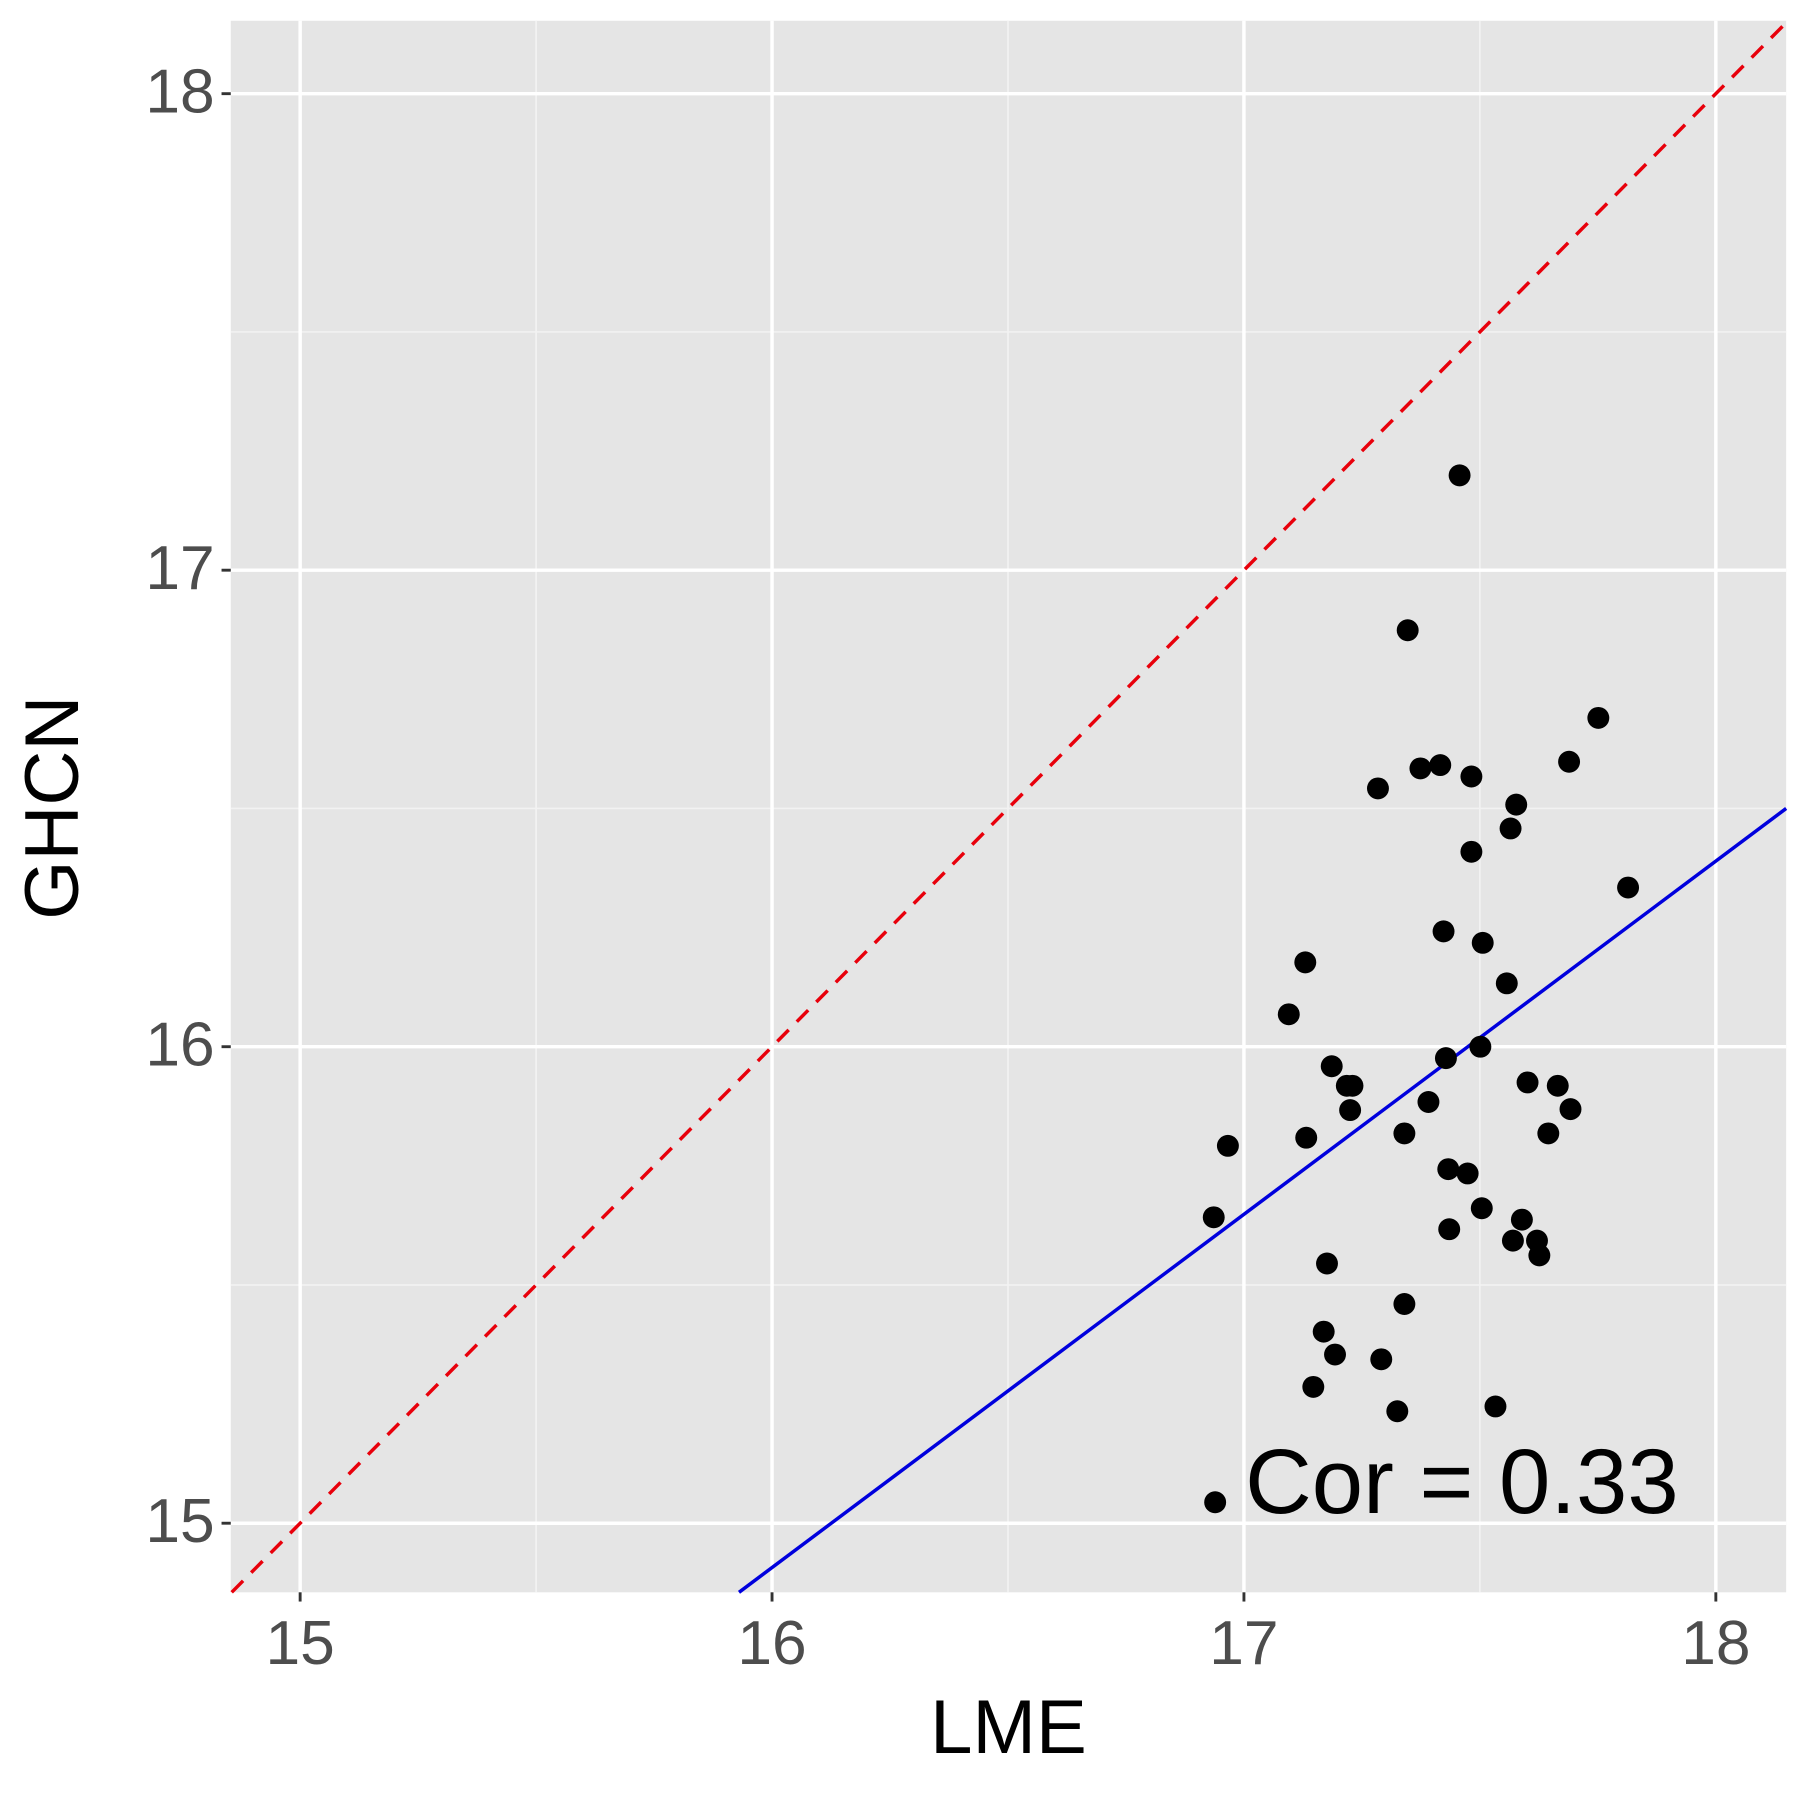 The image size is (1800, 1800). What do you see at coordinates (771, 1643) in the screenshot?
I see `x-tick-label: 16` at bounding box center [771, 1643].